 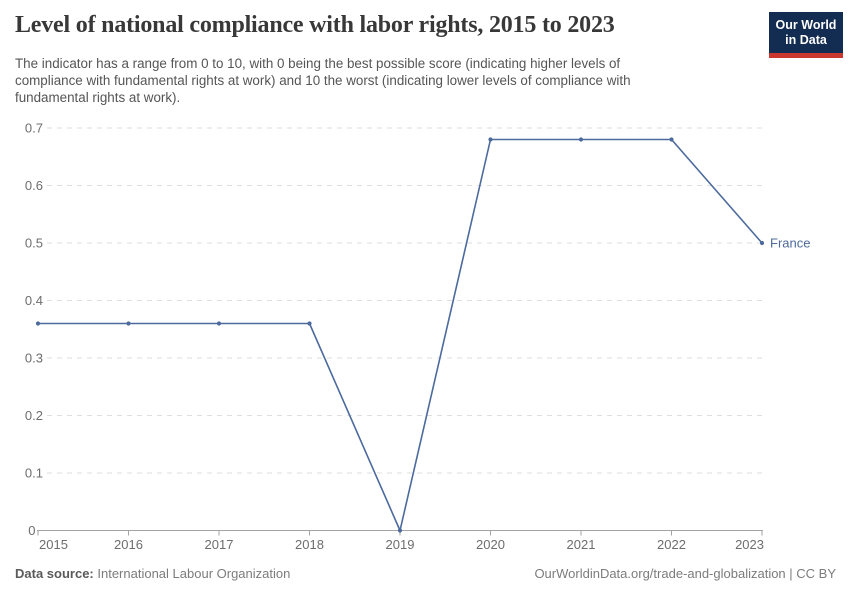 What do you see at coordinates (581, 544) in the screenshot?
I see `x-axis-tick-label: 2021` at bounding box center [581, 544].